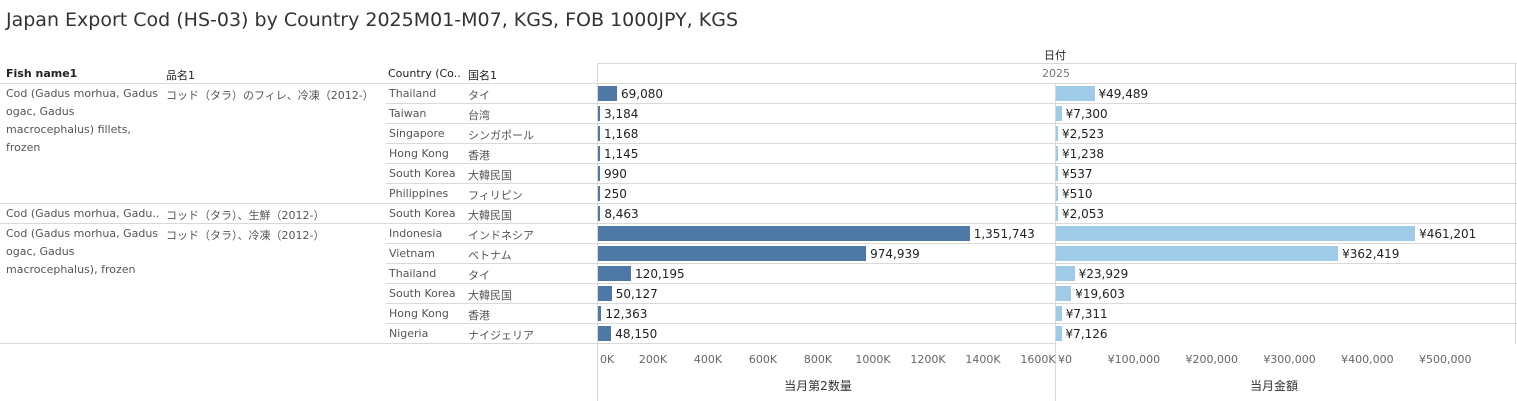 The height and width of the screenshot is (401, 1517). What do you see at coordinates (501, 235) in the screenshot?
I see `country-jp-cell: インドネシア` at bounding box center [501, 235].